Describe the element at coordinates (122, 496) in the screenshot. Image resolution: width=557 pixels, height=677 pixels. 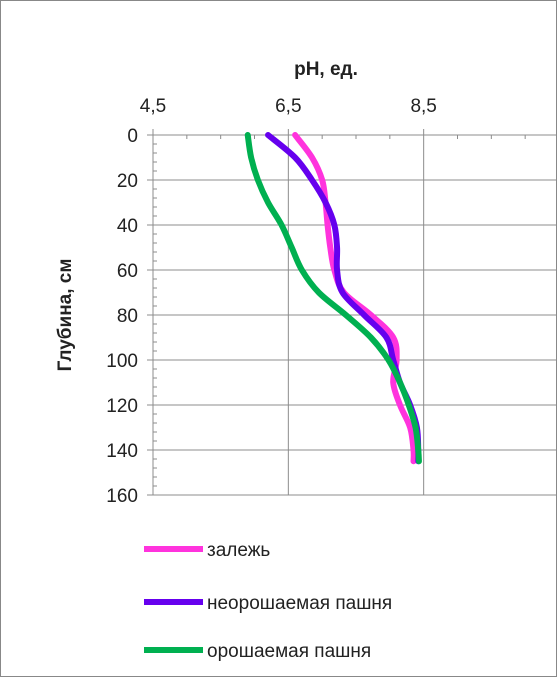
I see `y-tick-label: 160` at that location.